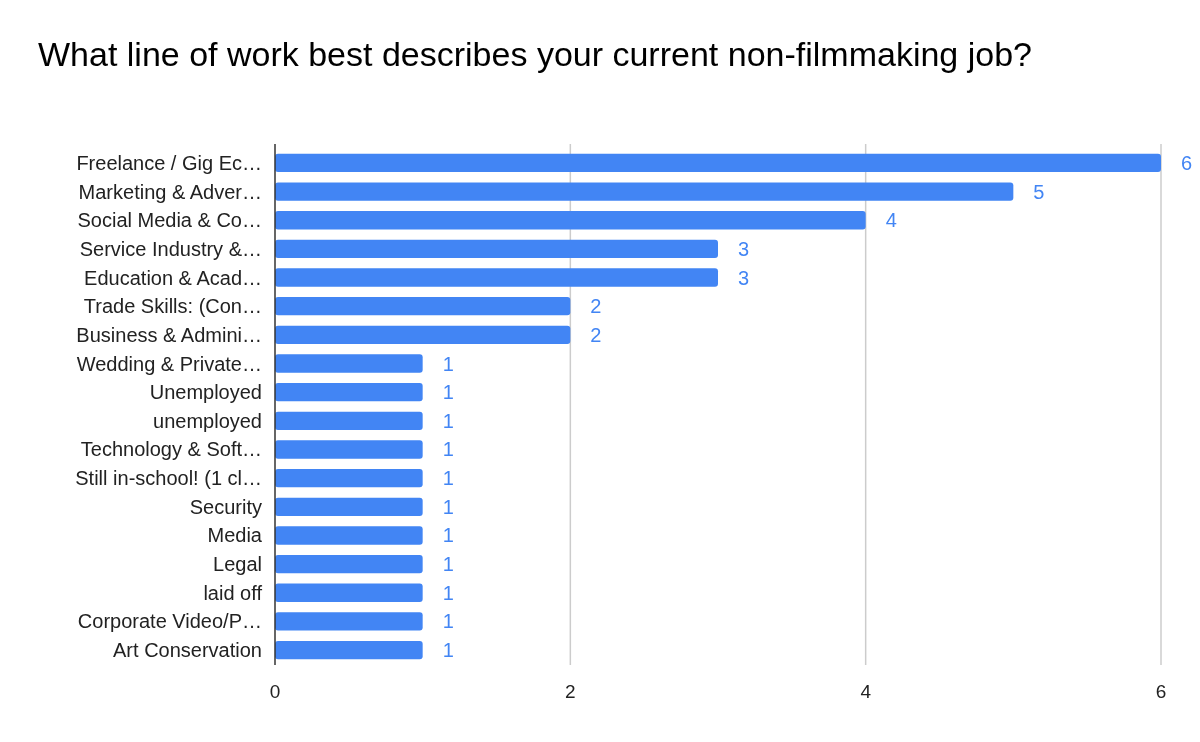  What do you see at coordinates (891, 220) in the screenshot?
I see `data-label: 4` at bounding box center [891, 220].